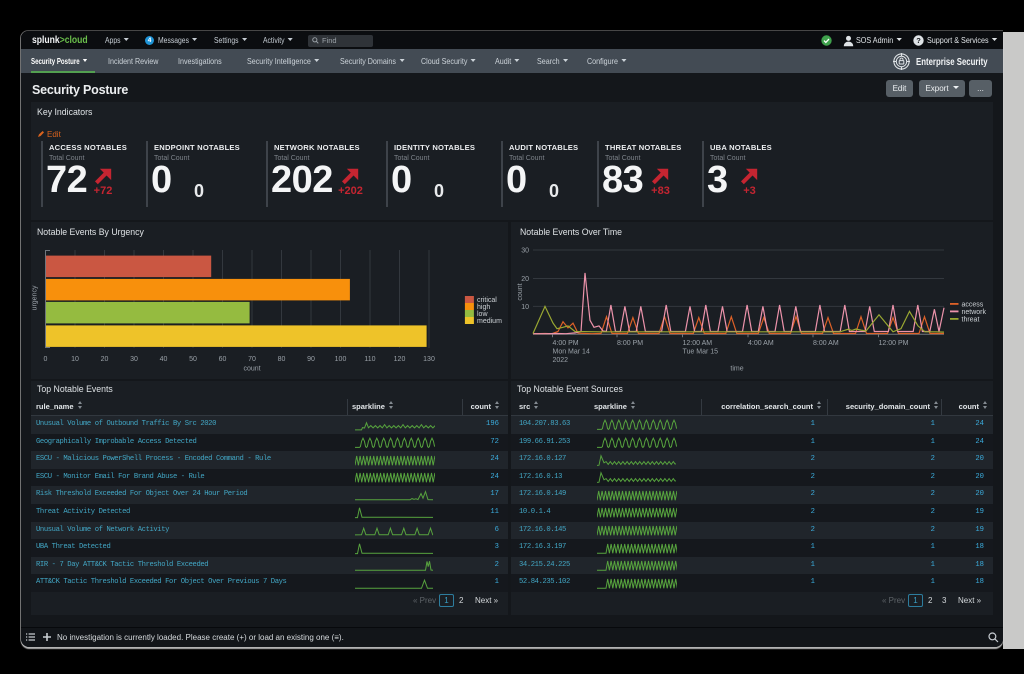 Image resolution: width=1024 pixels, height=674 pixels. What do you see at coordinates (35, 297) in the screenshot?
I see `svg-text: urgency` at bounding box center [35, 297].